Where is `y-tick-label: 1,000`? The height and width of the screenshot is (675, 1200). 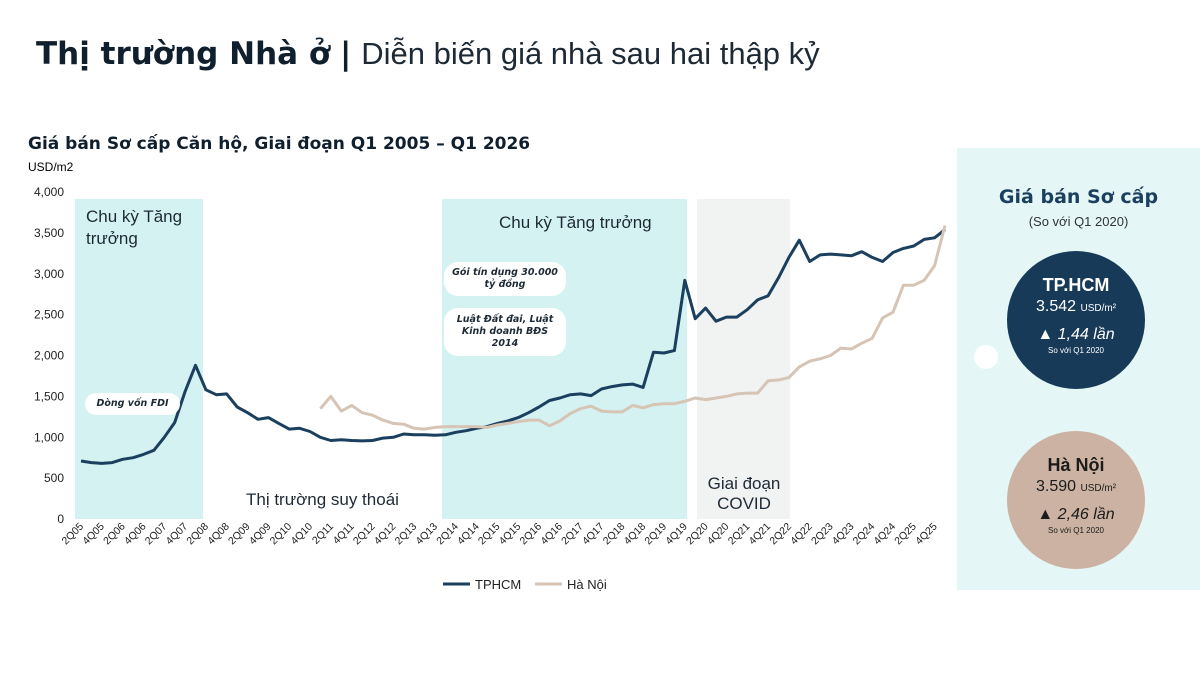
y-tick-label: 1,000 is located at coordinates (49, 437).